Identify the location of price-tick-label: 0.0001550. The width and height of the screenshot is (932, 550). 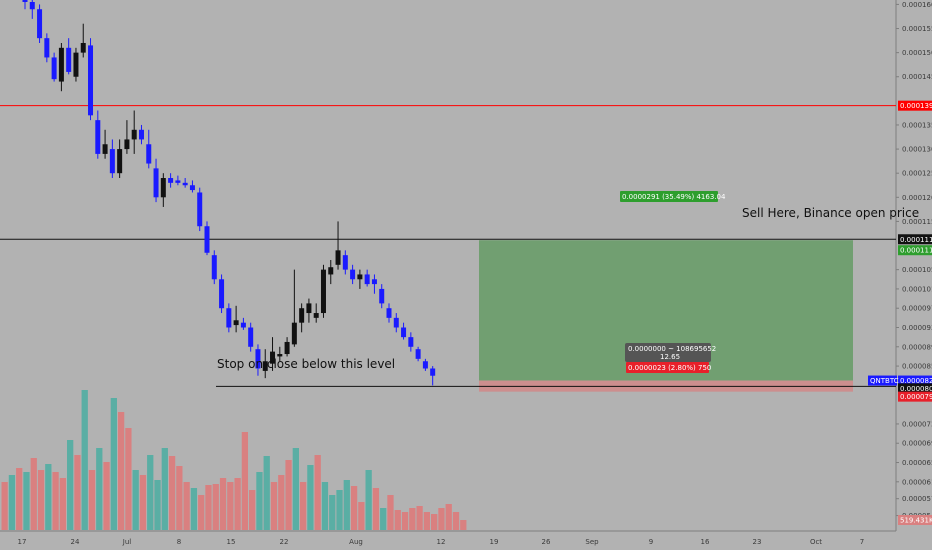
(917, 29).